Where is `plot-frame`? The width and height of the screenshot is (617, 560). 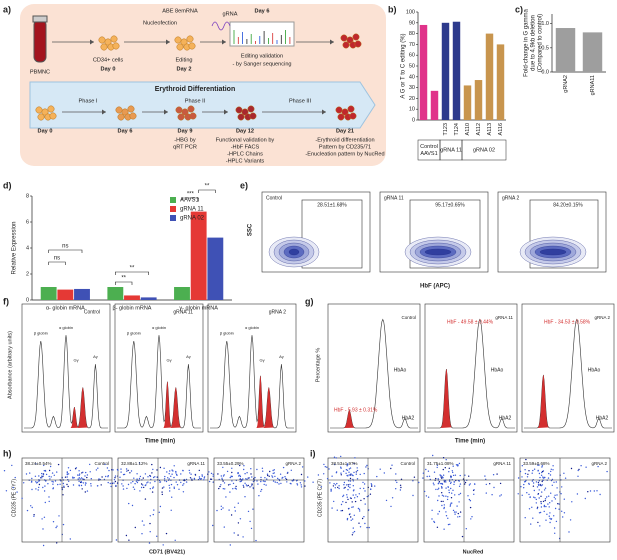
plot-frame is located at coordinates (159, 368).